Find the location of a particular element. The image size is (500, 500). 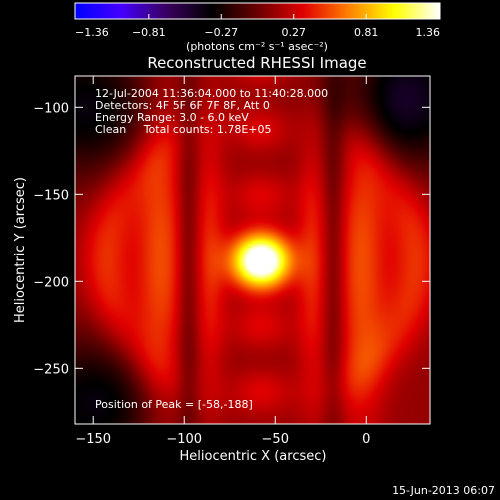

colorbar-tick-label: −0.27 is located at coordinates (221, 32).